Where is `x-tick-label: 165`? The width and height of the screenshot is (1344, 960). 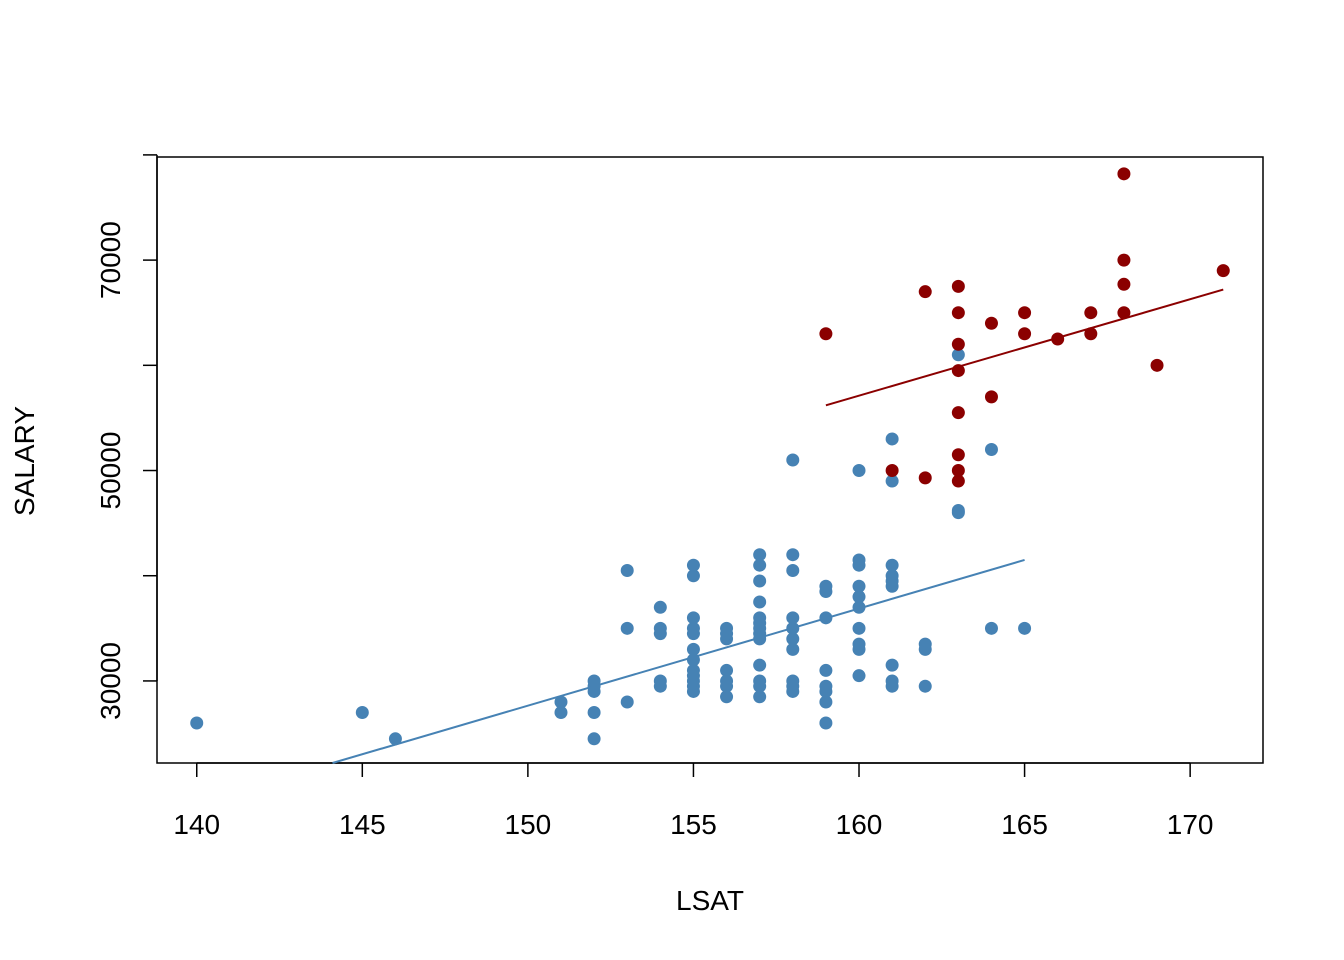 x-tick-label: 165 is located at coordinates (1024, 824).